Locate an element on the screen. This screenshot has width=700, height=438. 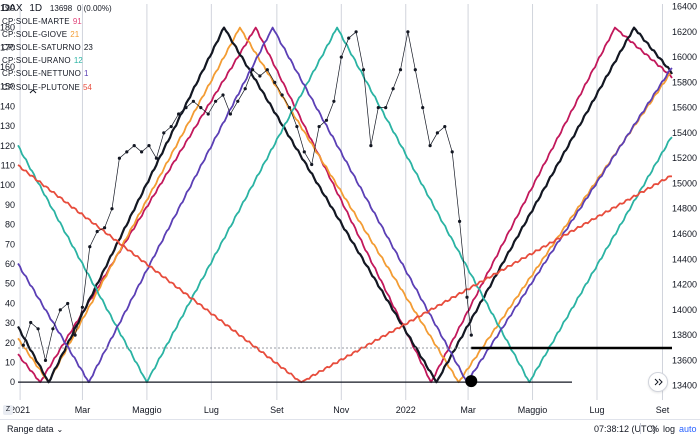
legend-item-label: CP:SOLE-SATURNO is located at coordinates (41, 48).